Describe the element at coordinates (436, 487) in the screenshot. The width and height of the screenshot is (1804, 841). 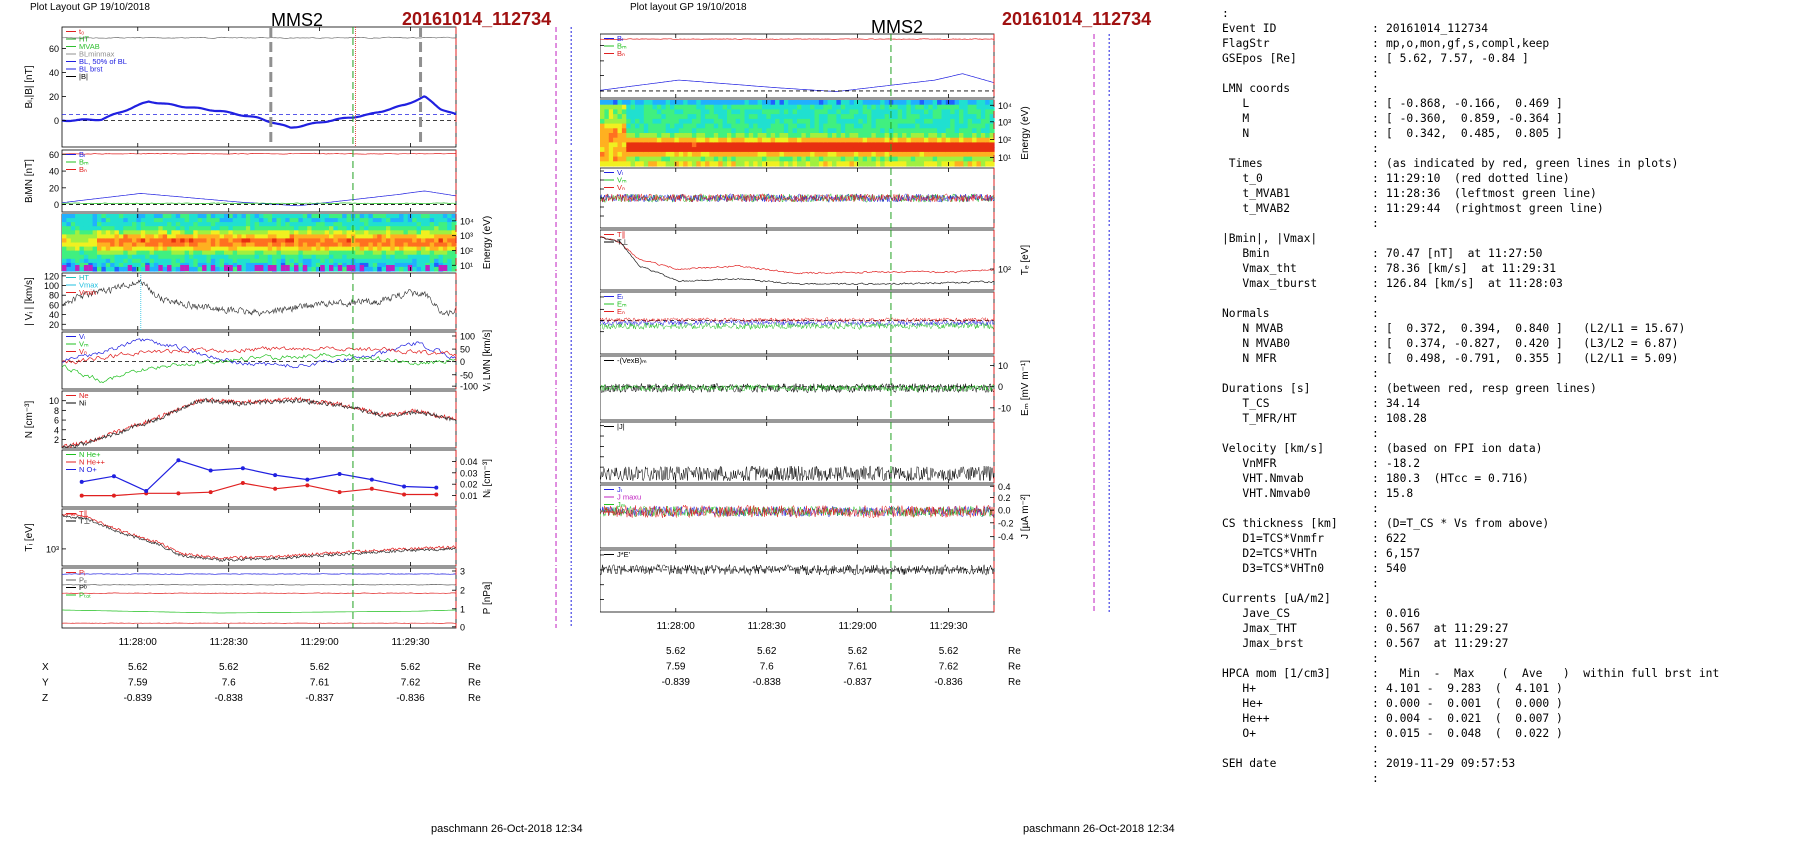
I see `data-point` at that location.